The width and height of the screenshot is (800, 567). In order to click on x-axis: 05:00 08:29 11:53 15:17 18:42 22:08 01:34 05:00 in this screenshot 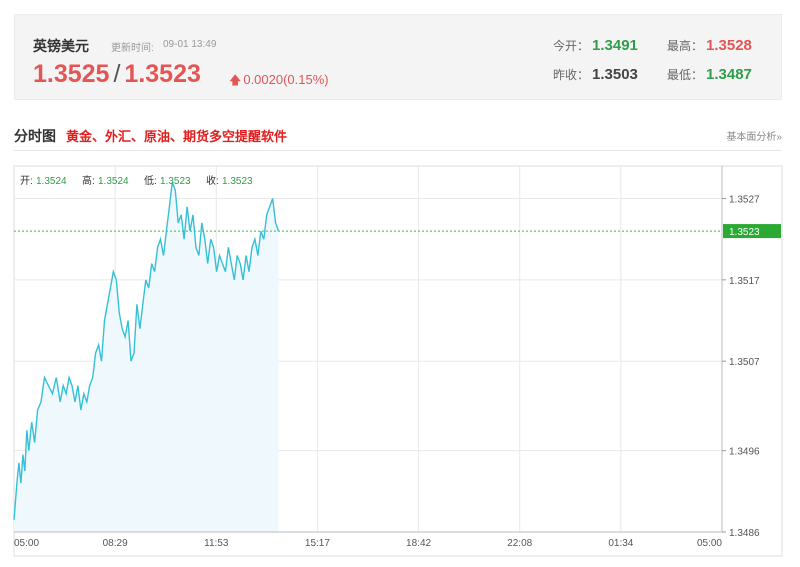, I will do `click(368, 543)`.